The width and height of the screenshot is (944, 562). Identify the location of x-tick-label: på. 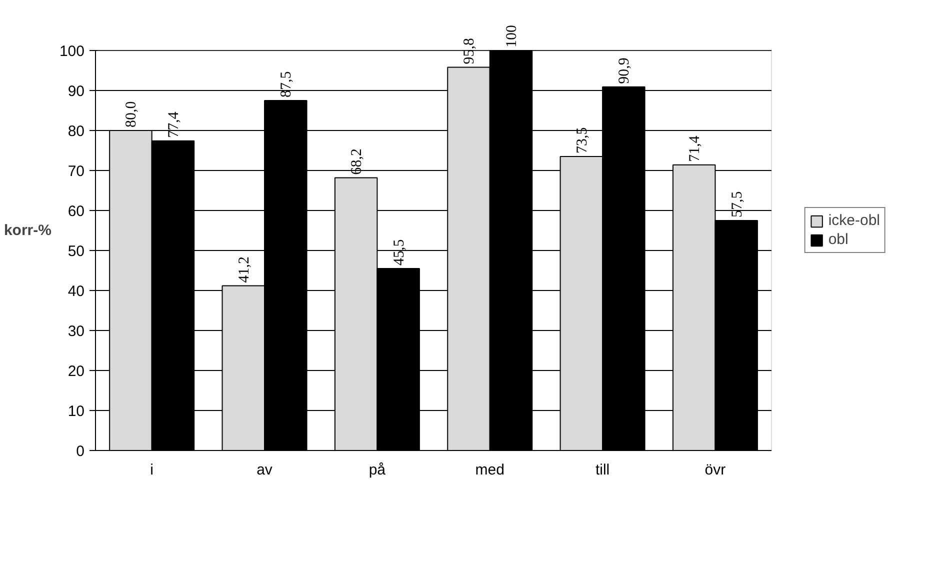
(377, 470).